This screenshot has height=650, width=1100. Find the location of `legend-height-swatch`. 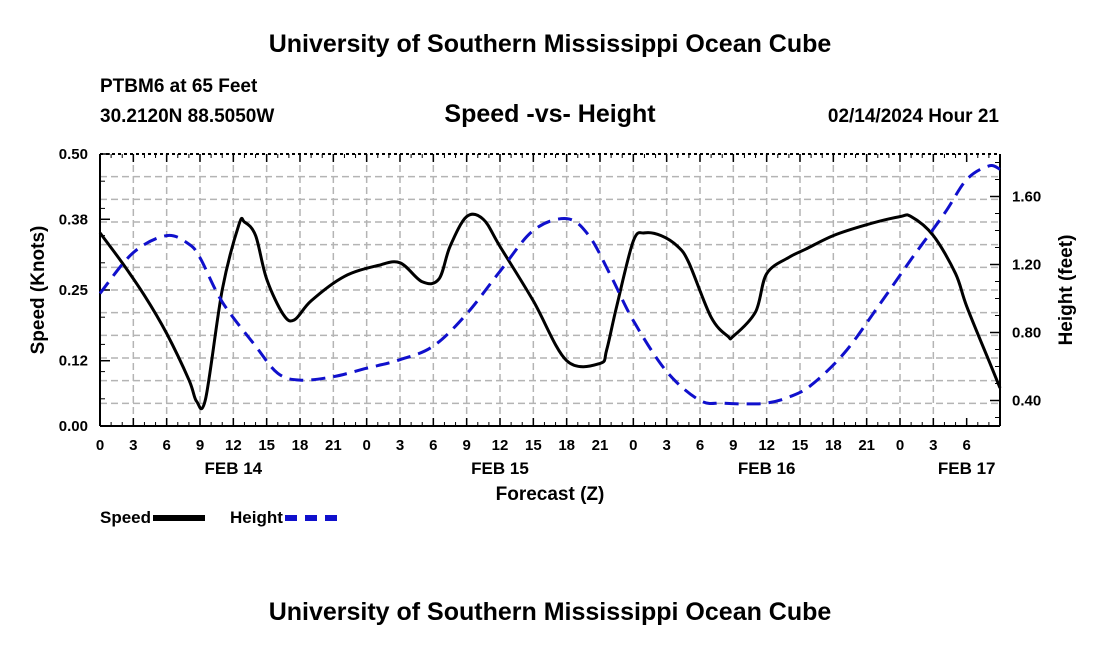

legend-height-swatch is located at coordinates (310, 518).